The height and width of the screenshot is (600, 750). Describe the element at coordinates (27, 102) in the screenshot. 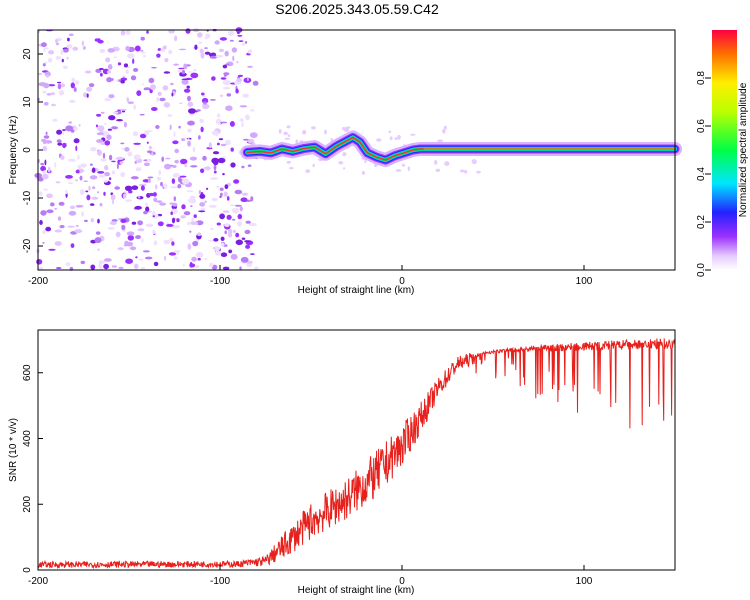

I see `heatmap-y-tick-label: 10` at that location.